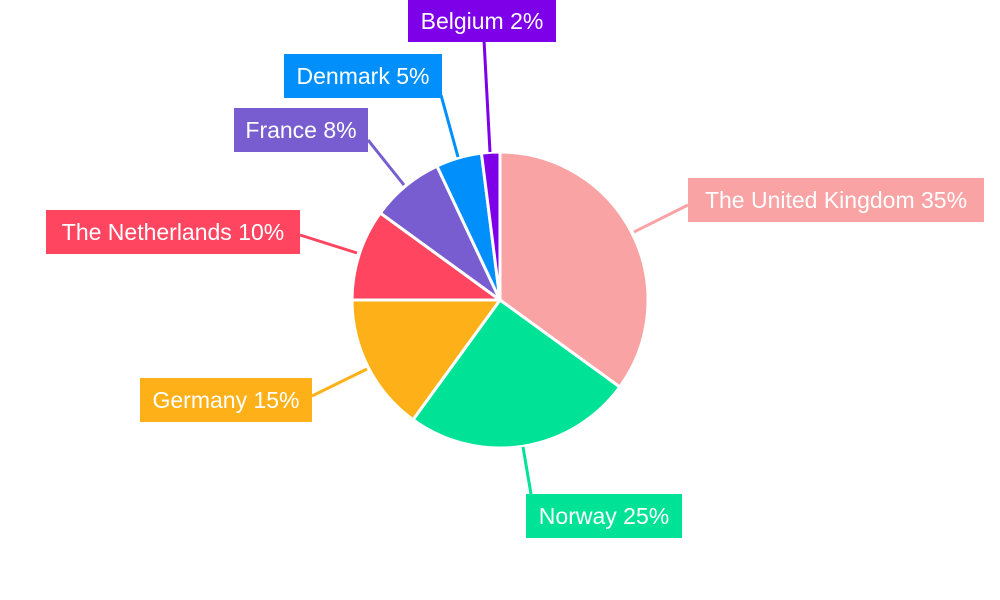 The image size is (1000, 600). What do you see at coordinates (449, 126) in the screenshot?
I see `leader-line-denmark` at bounding box center [449, 126].